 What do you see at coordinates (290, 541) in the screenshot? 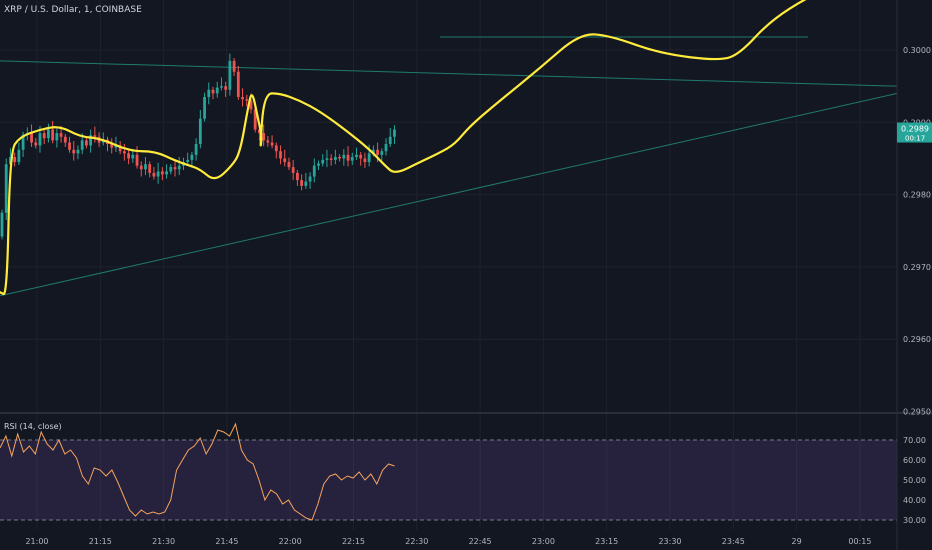
I see `time-tick-label: 22:00` at bounding box center [290, 541].